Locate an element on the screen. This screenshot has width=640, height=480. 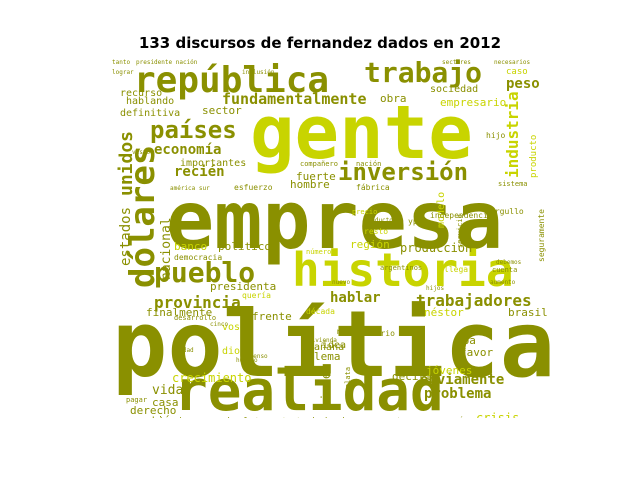
word: industria is located at coordinates (512, 134).